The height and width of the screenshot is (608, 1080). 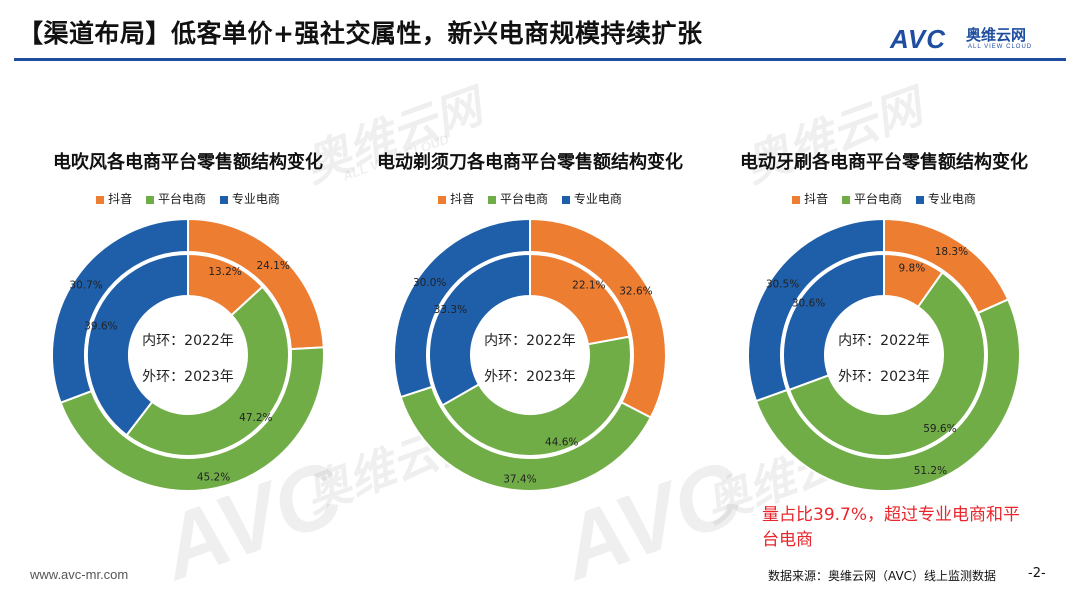 I want to click on page-number: -2-, so click(x=1037, y=573).